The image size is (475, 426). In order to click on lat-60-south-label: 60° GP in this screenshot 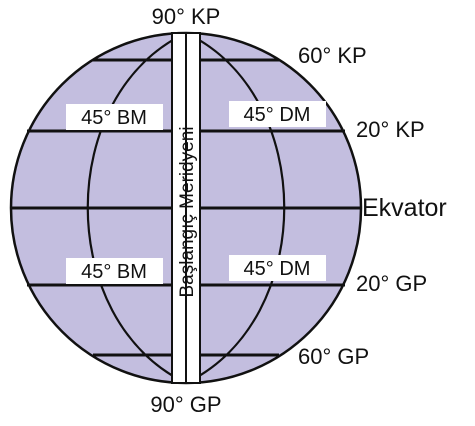, I will do `click(333, 356)`.